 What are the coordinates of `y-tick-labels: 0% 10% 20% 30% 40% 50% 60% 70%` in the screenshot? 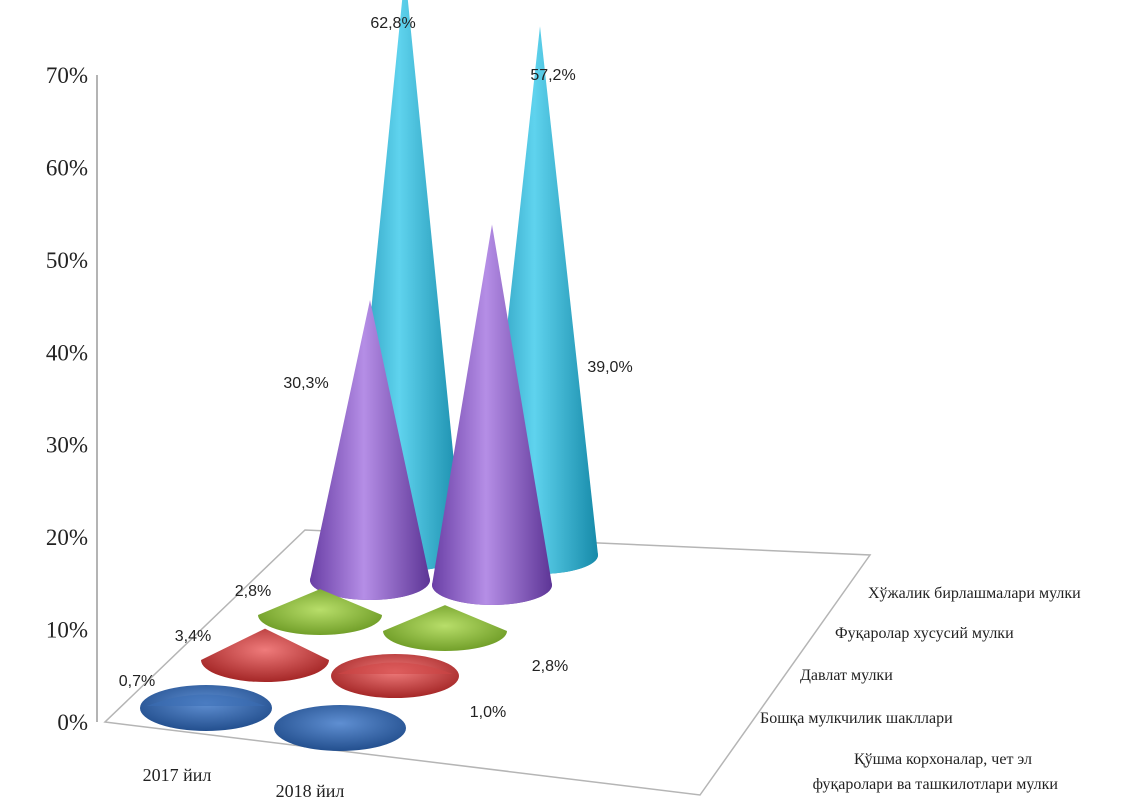 It's located at (67, 399).